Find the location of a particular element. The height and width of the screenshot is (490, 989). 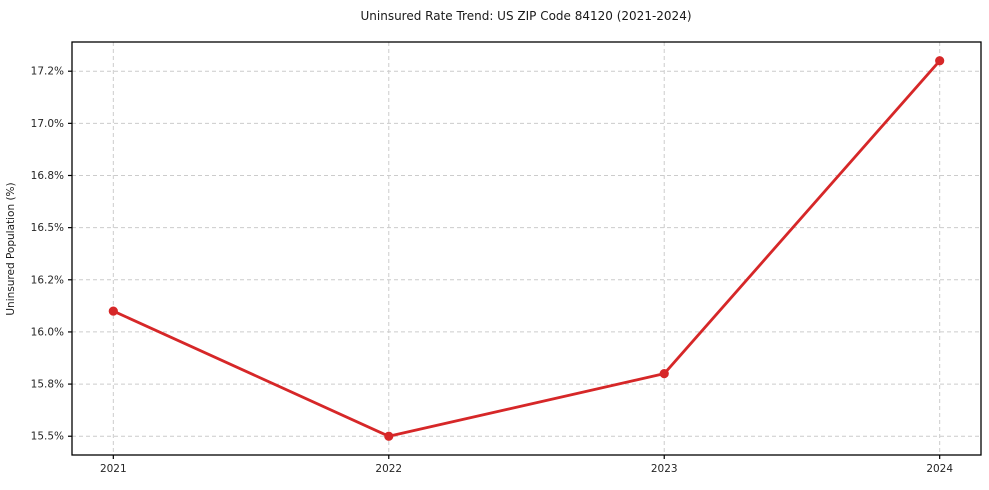

y-tick-label: 16.0% is located at coordinates (47, 332).